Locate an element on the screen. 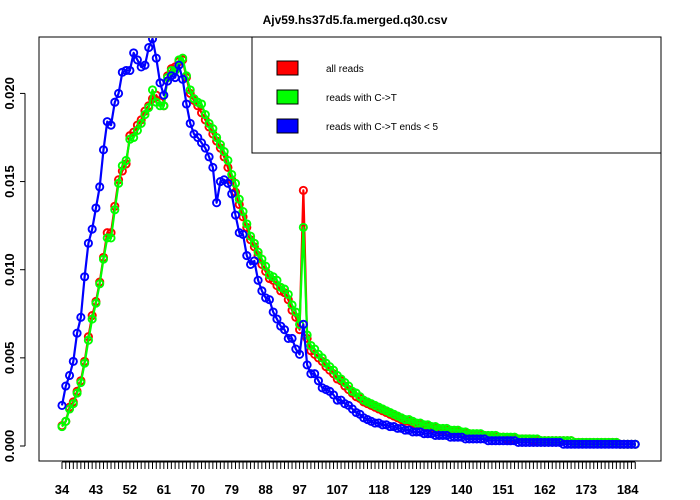 This screenshot has height=500, width=700. y-tick-label: 0.005 is located at coordinates (9, 358).